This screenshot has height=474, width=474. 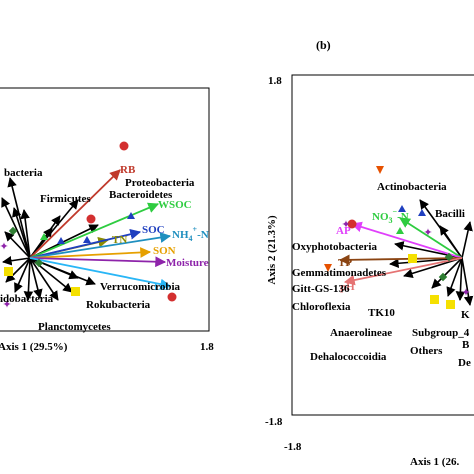 What do you see at coordinates (400, 260) in the screenshot?
I see `env-arrow-tp` at bounding box center [400, 260].